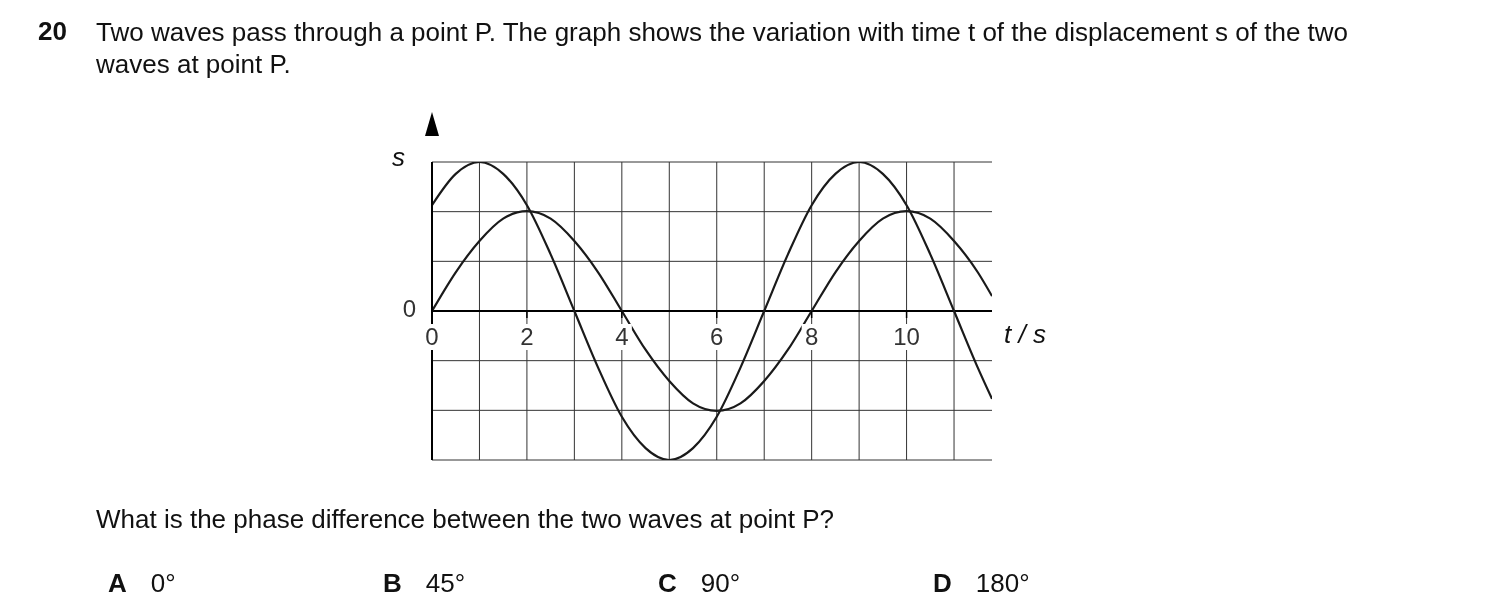  Describe the element at coordinates (445, 583) in the screenshot. I see `text: 45°` at that location.